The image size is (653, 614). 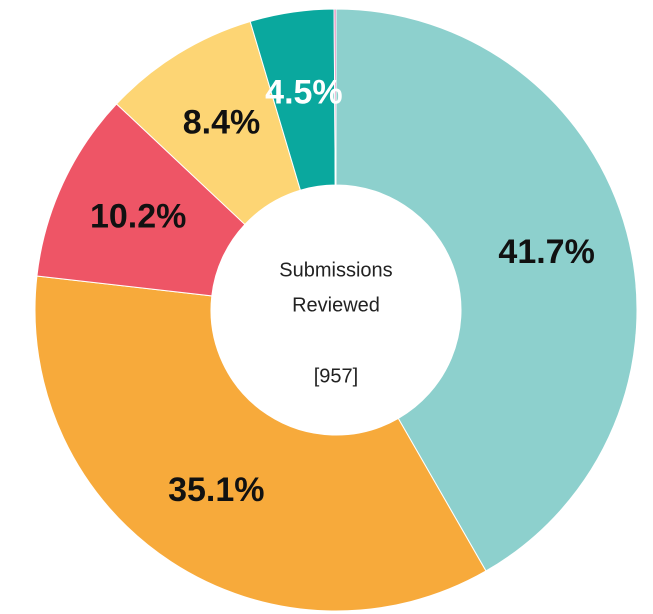 I want to click on center-value: [957], so click(x=336, y=376).